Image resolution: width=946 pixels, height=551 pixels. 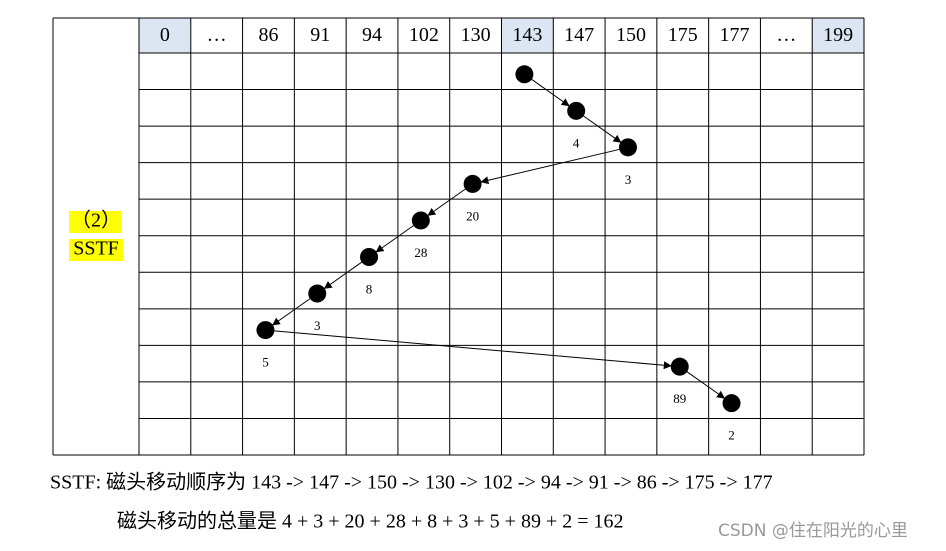 What do you see at coordinates (320, 35) in the screenshot?
I see `column-header: 91` at bounding box center [320, 35].